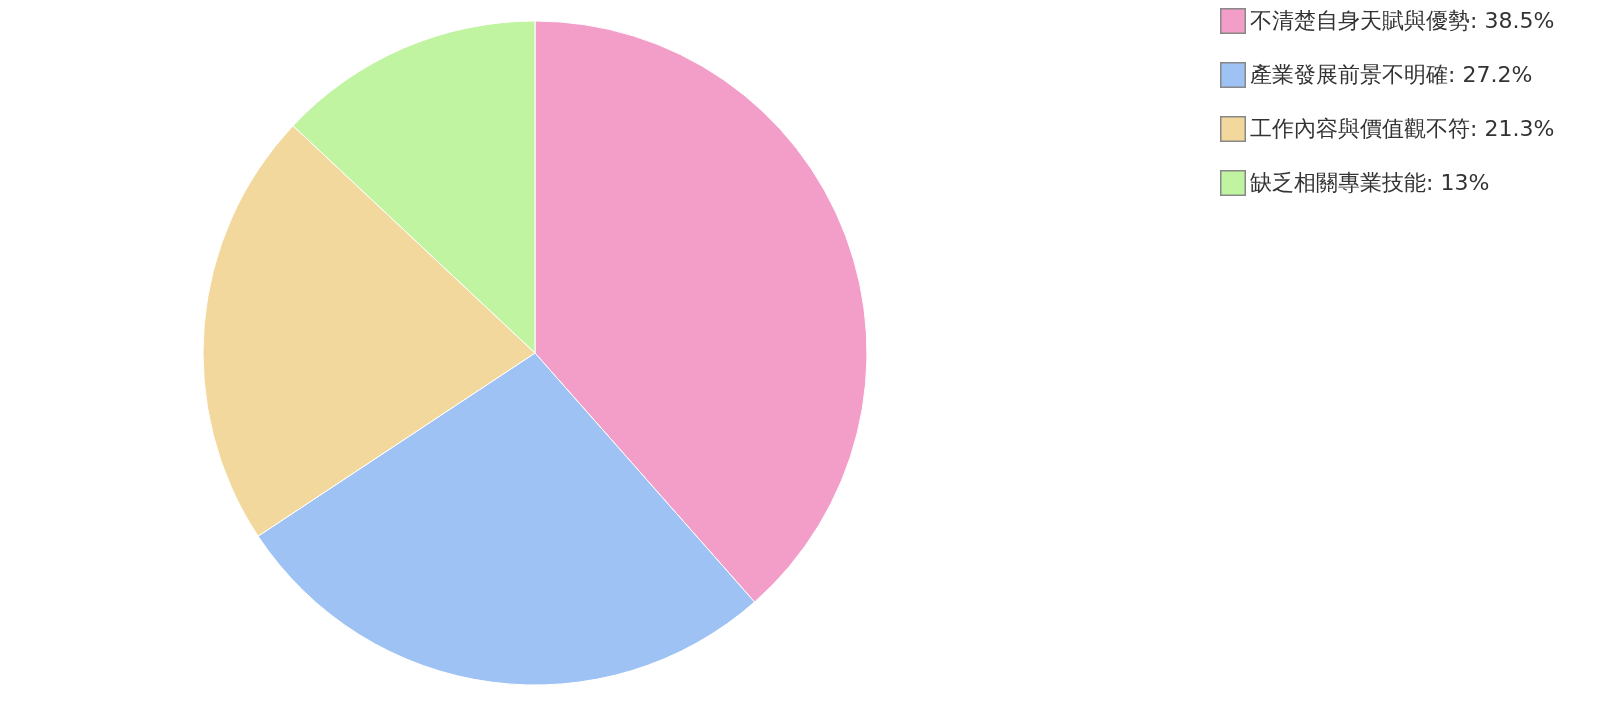 The width and height of the screenshot is (1600, 705). Describe the element at coordinates (1402, 20) in the screenshot. I see `legend-label: 不清楚自身天賦與優勢: 38.5%` at that location.